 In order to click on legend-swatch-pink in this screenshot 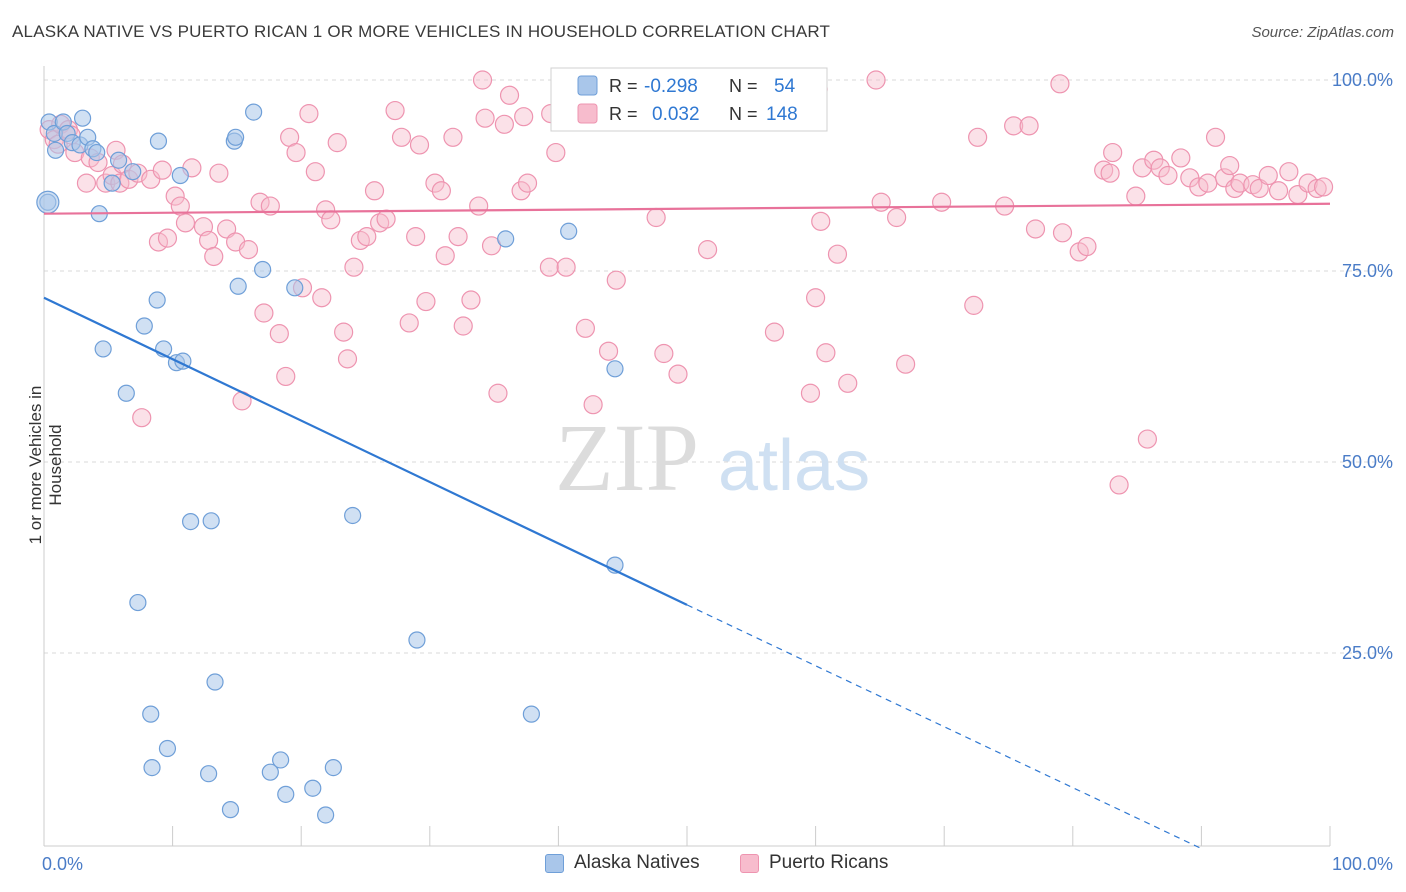, I will do `click(749, 863)`.